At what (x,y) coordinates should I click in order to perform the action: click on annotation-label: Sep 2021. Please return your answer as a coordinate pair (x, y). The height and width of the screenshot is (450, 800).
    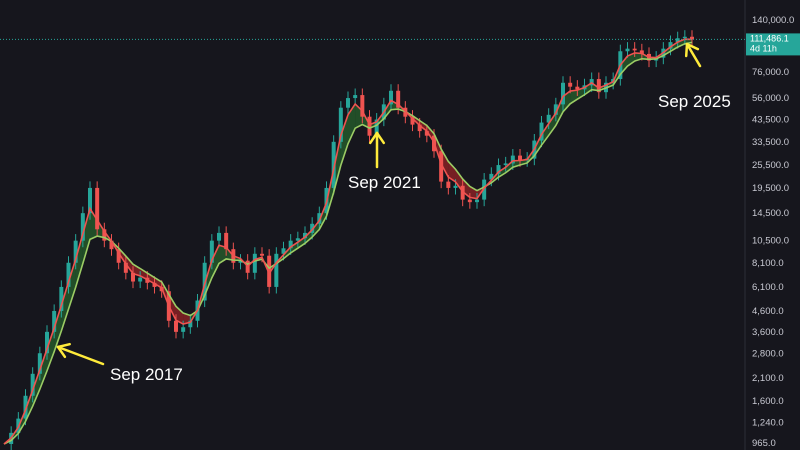
    Looking at the image, I should click on (384, 182).